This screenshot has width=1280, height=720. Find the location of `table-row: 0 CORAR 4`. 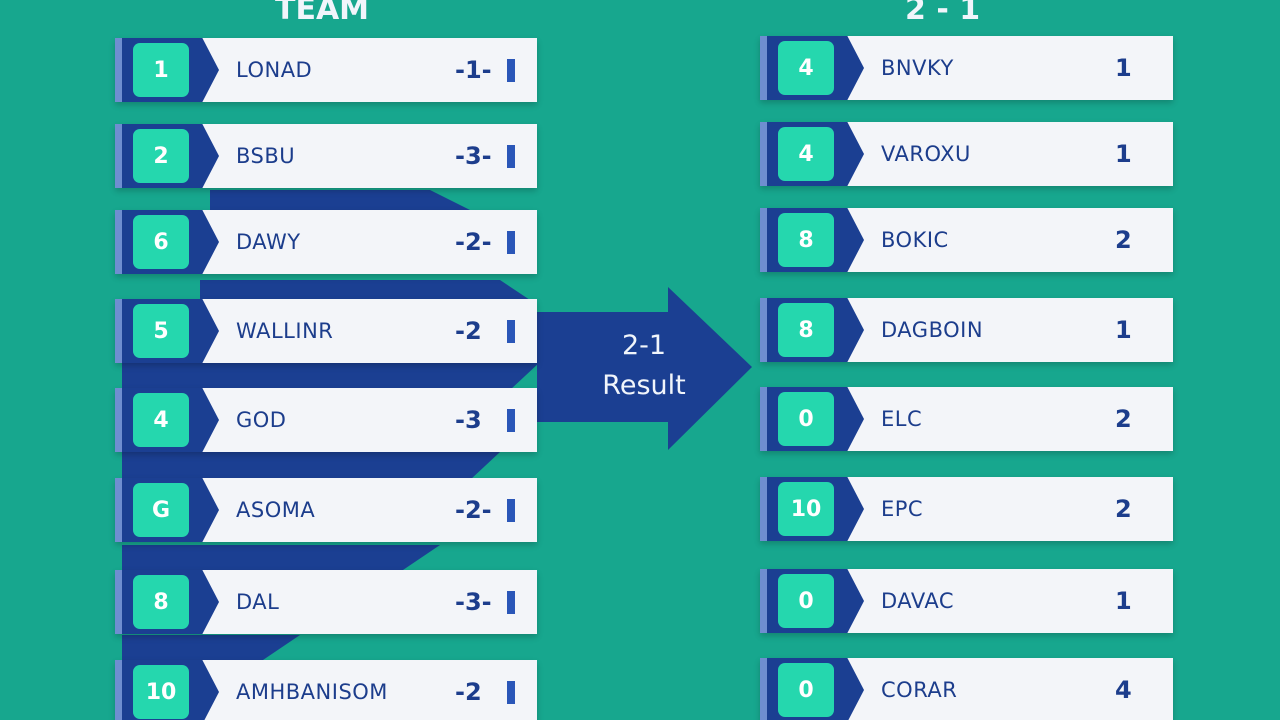

table-row: 0 CORAR 4 is located at coordinates (966, 689).